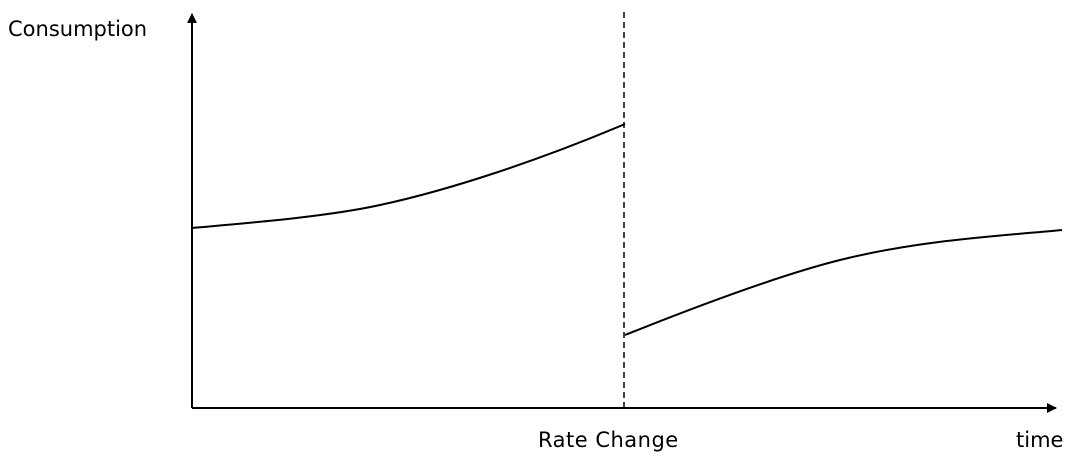 Image resolution: width=1076 pixels, height=456 pixels. I want to click on consumption-curve-before, so click(408, 176).